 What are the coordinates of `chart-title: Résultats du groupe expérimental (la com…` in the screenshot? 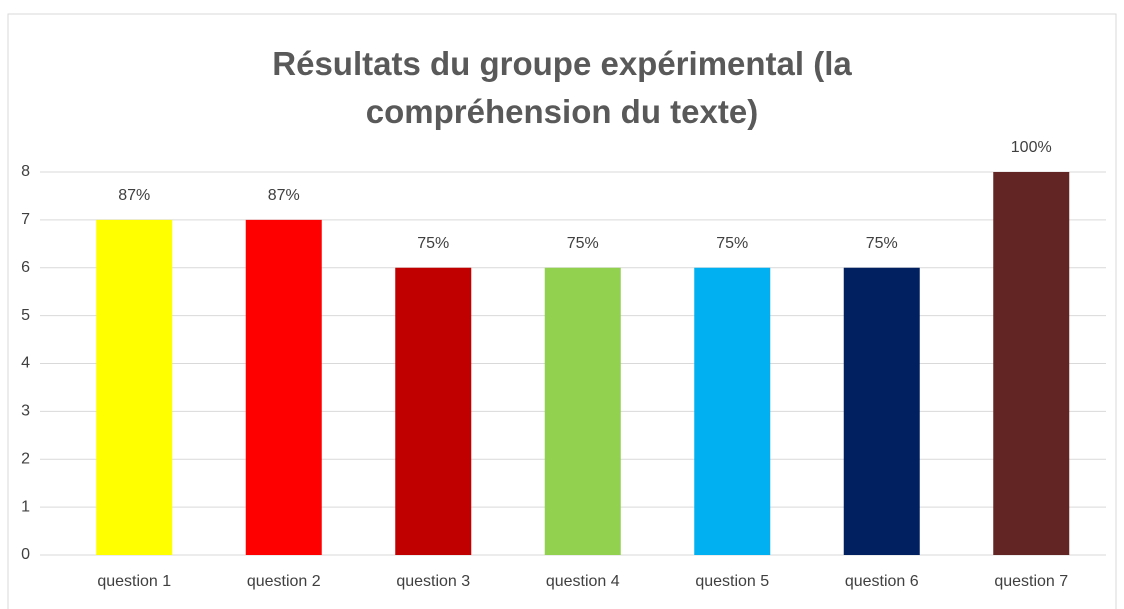 It's located at (562, 87).